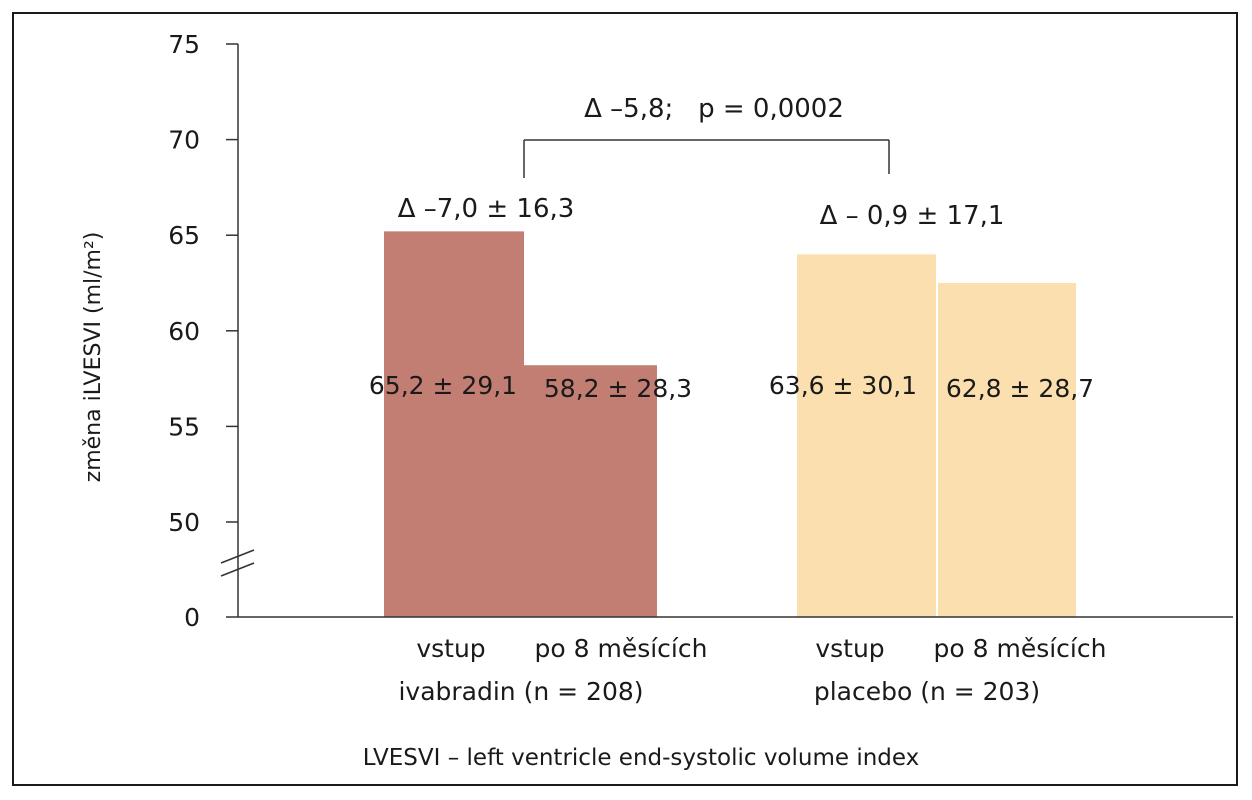  Describe the element at coordinates (192, 617) in the screenshot. I see `y-tick-label: 0` at that location.